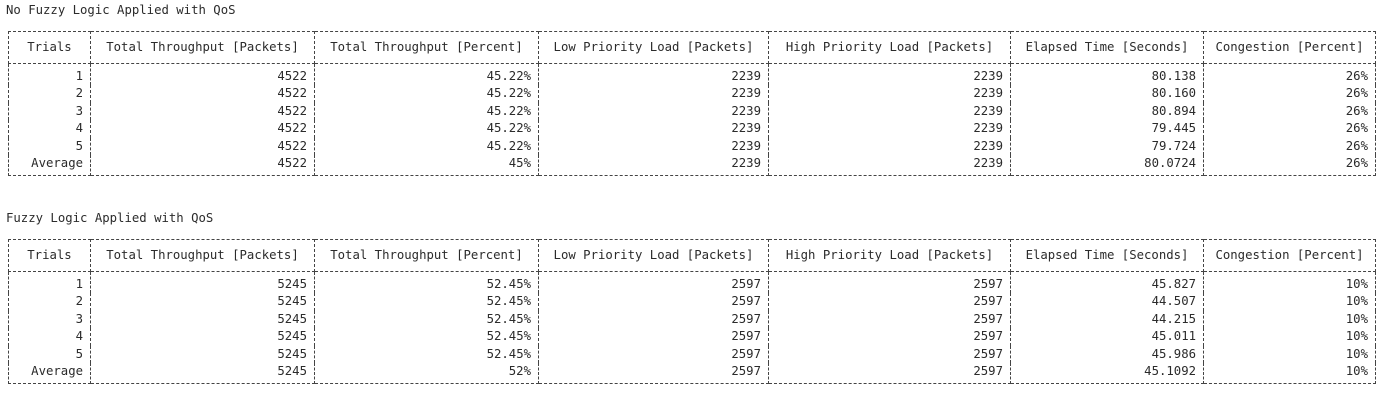  What do you see at coordinates (426, 166) in the screenshot?
I see `cell-throughput-percent: 45%` at bounding box center [426, 166].